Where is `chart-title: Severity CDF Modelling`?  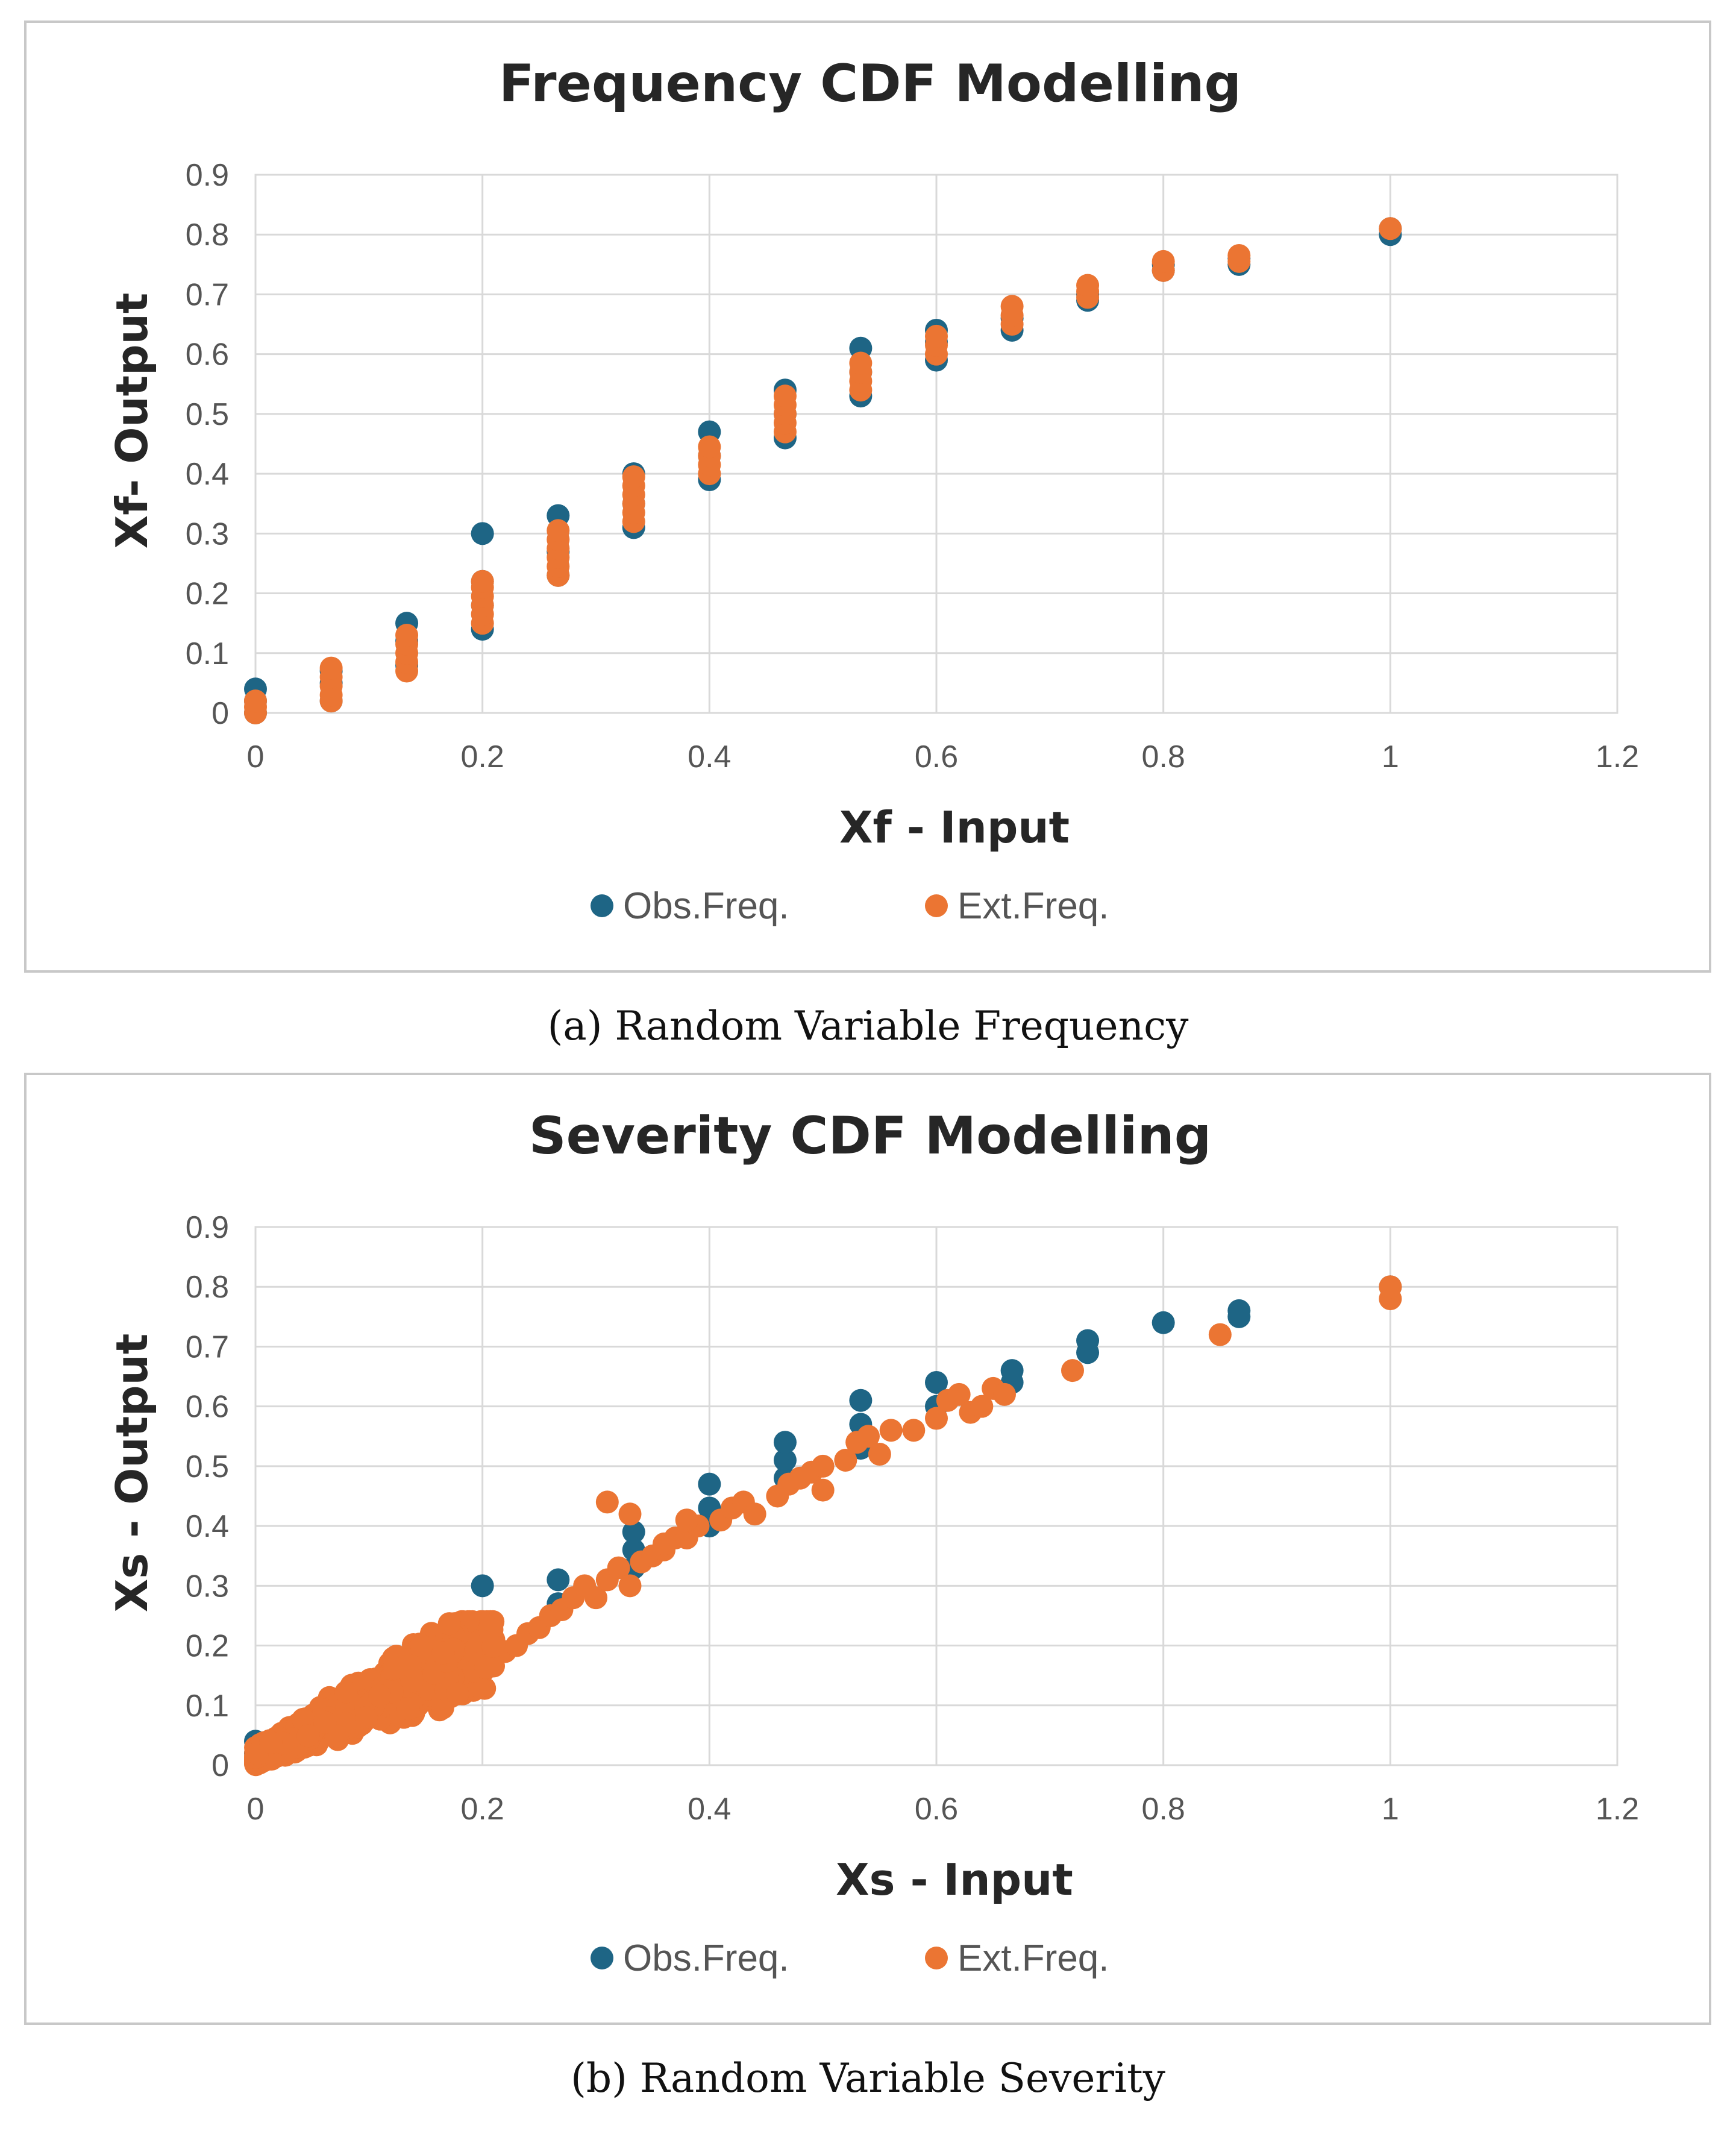
chart-title: Severity CDF Modelling is located at coordinates (870, 1136).